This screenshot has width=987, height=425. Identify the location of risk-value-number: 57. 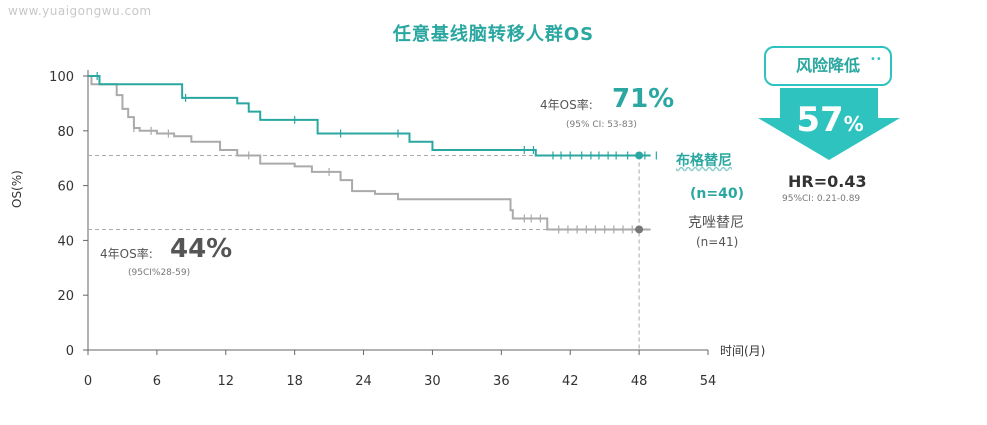
(820, 120).